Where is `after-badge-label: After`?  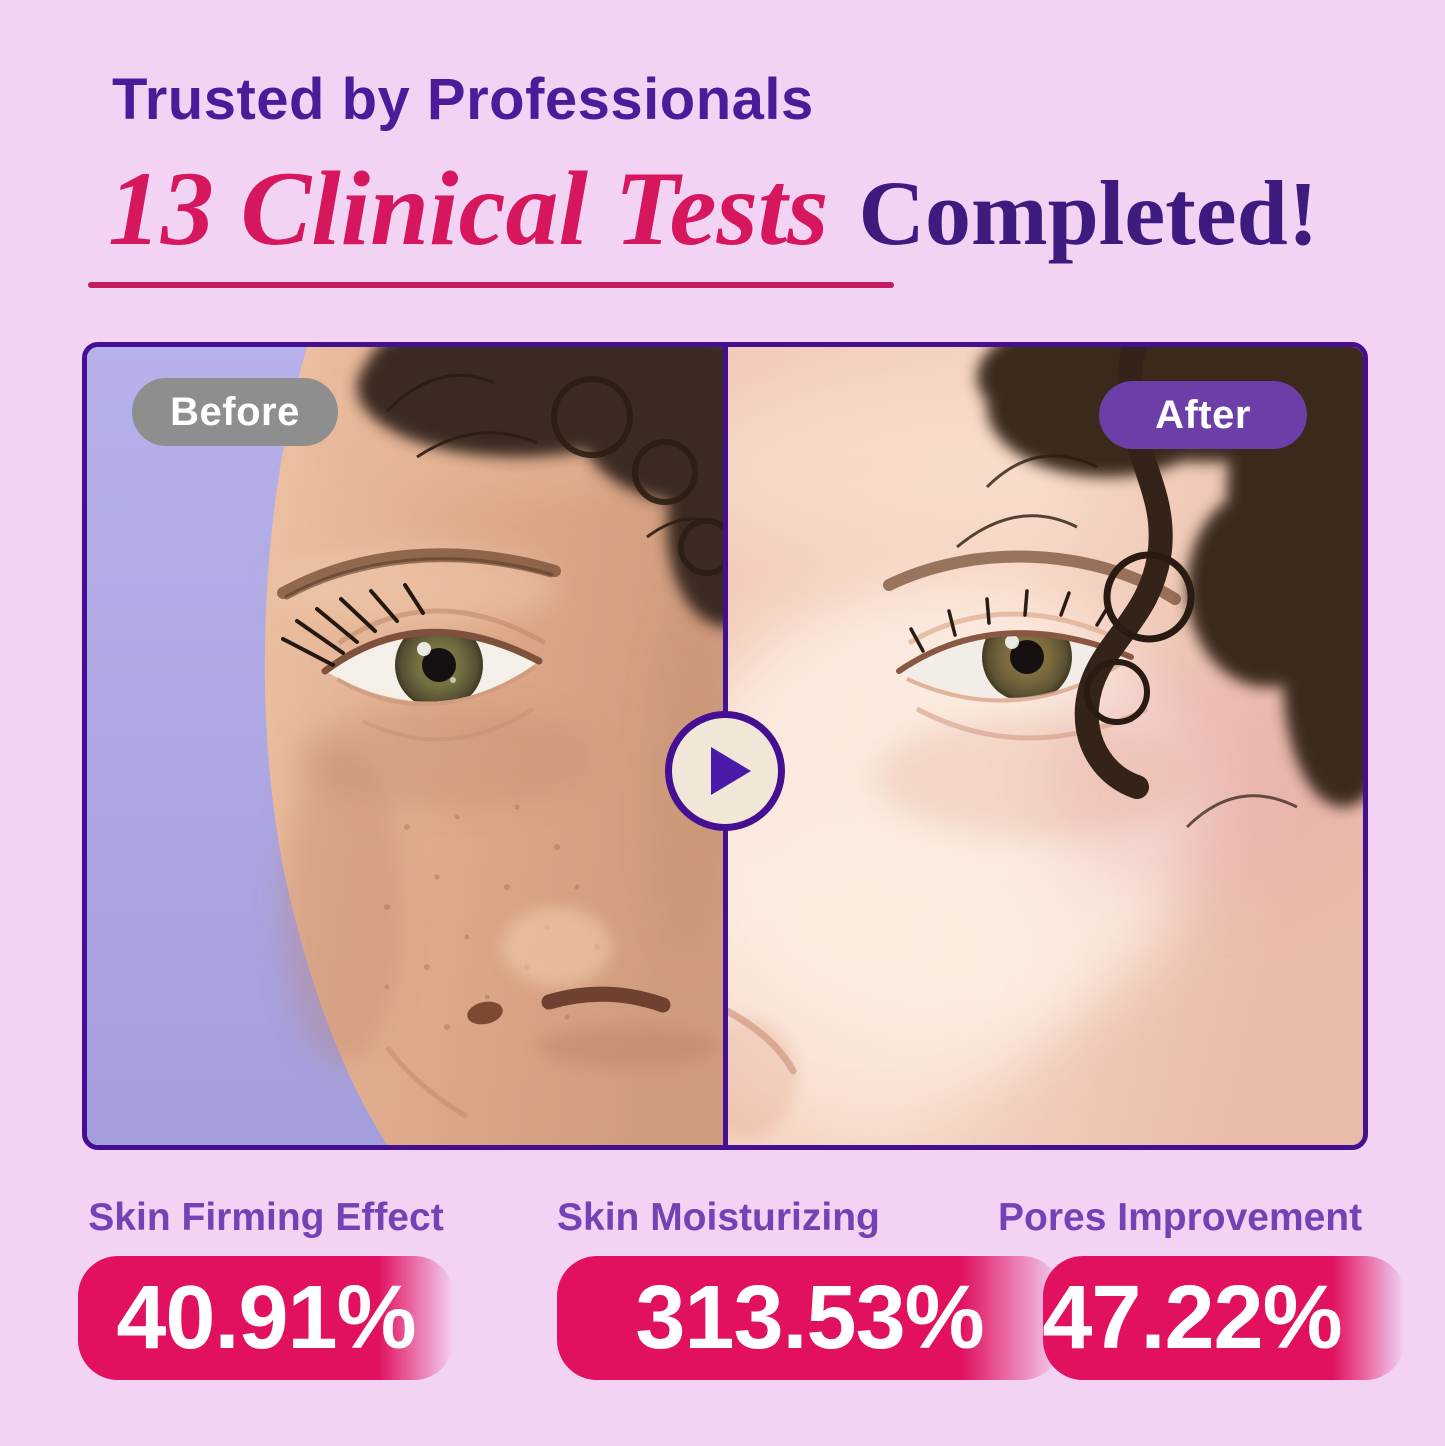
after-badge-label: After is located at coordinates (1203, 414).